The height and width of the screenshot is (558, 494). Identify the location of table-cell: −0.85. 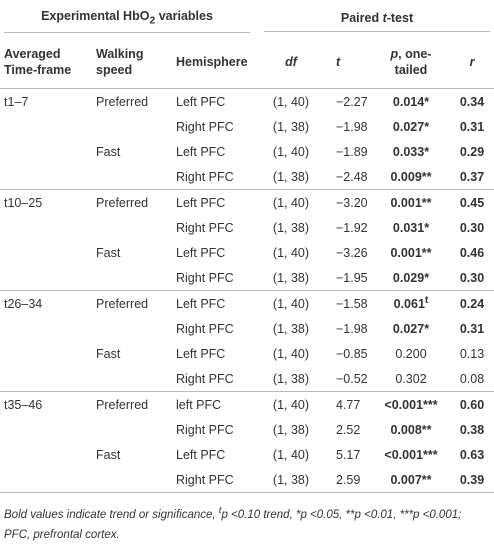
(347, 353).